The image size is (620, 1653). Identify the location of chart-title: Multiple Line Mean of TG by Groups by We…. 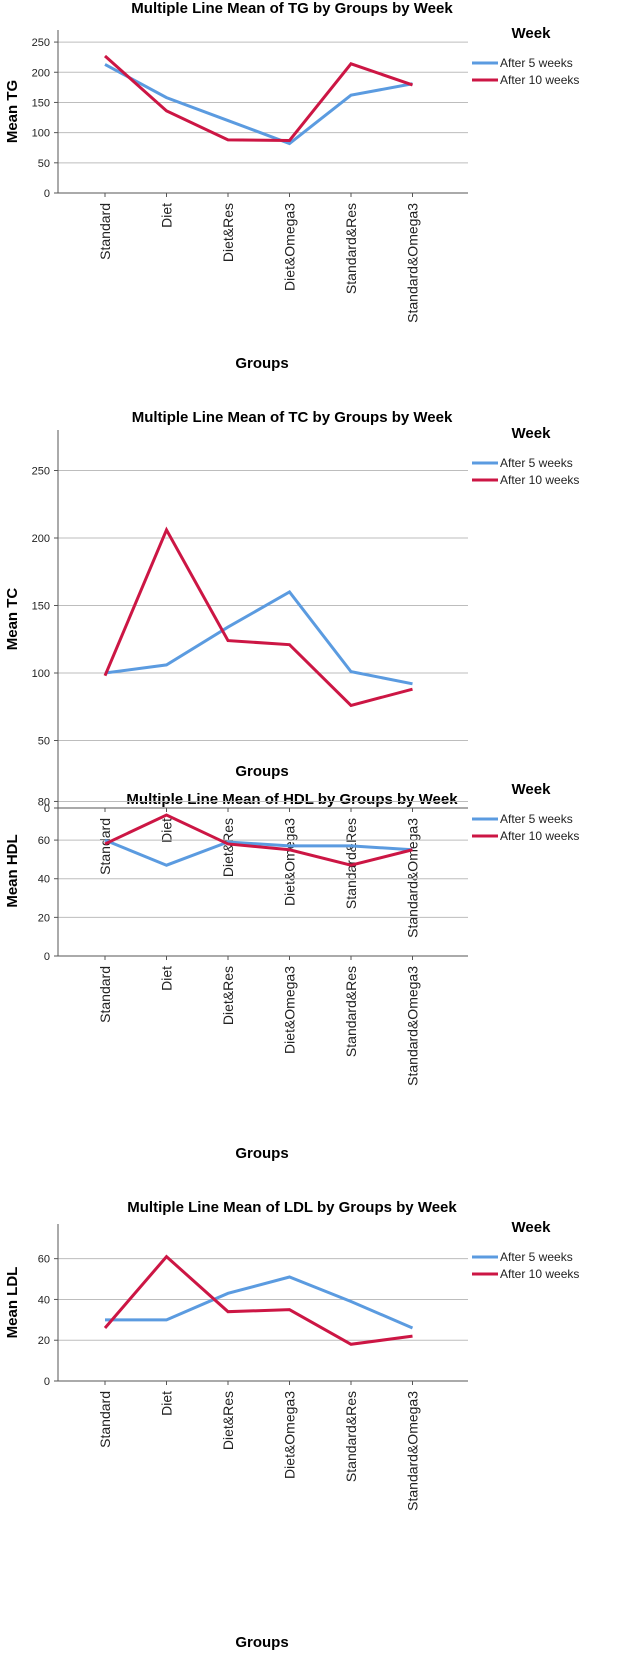
(292, 8).